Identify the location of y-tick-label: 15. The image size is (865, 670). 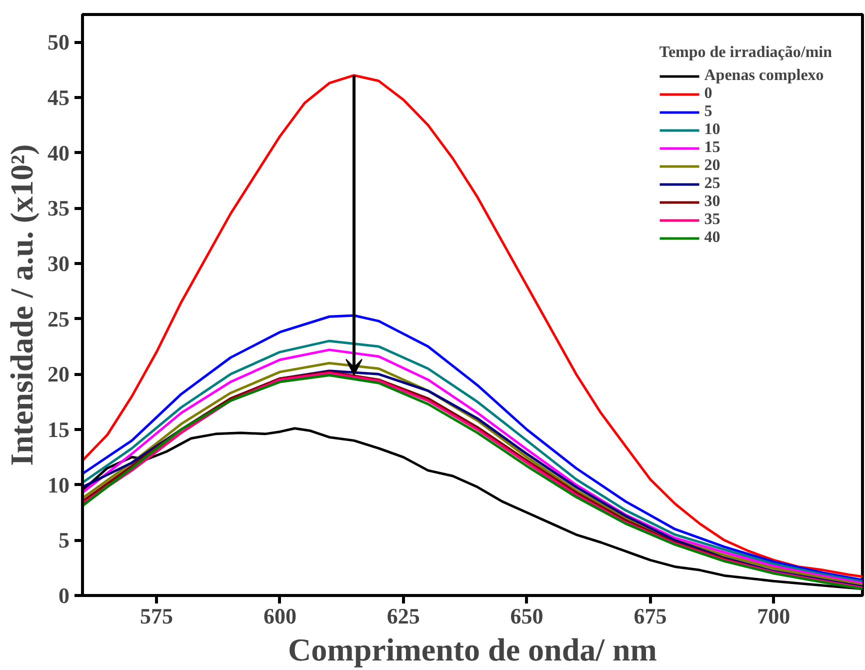
(59, 429).